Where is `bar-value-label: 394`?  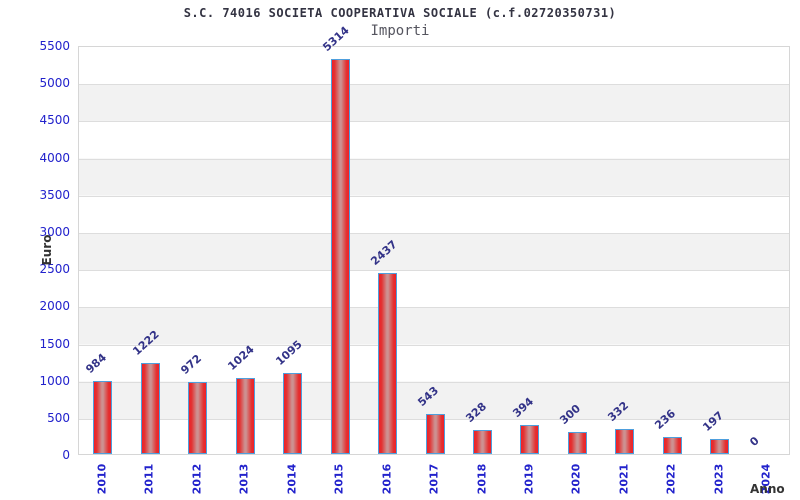 bar-value-label: 394 is located at coordinates (523, 407).